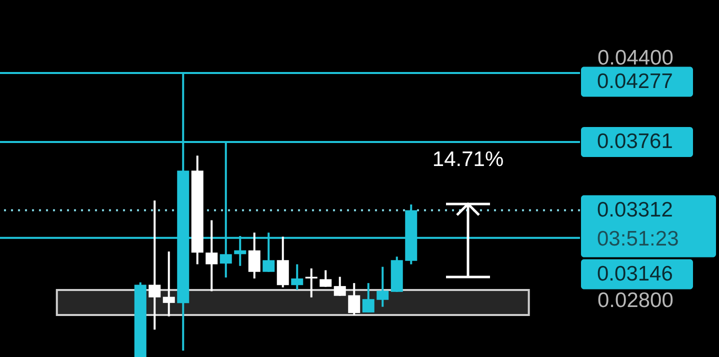  Describe the element at coordinates (636, 300) in the screenshot. I see `y-tick-label: 0.02800` at that location.